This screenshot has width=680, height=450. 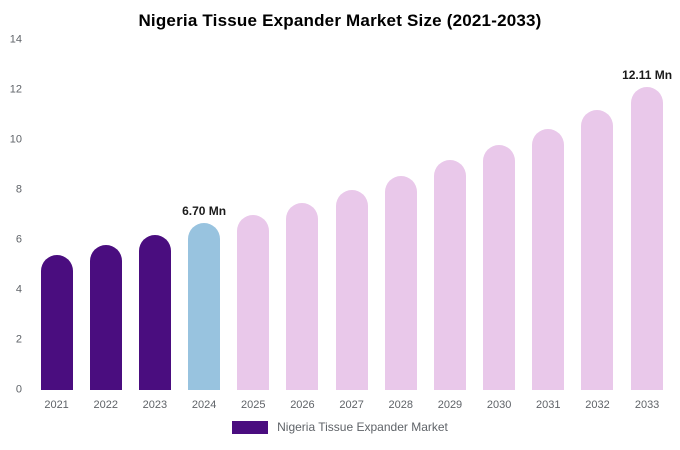 What do you see at coordinates (15, 139) in the screenshot?
I see `y-tick-label: 10` at bounding box center [15, 139].